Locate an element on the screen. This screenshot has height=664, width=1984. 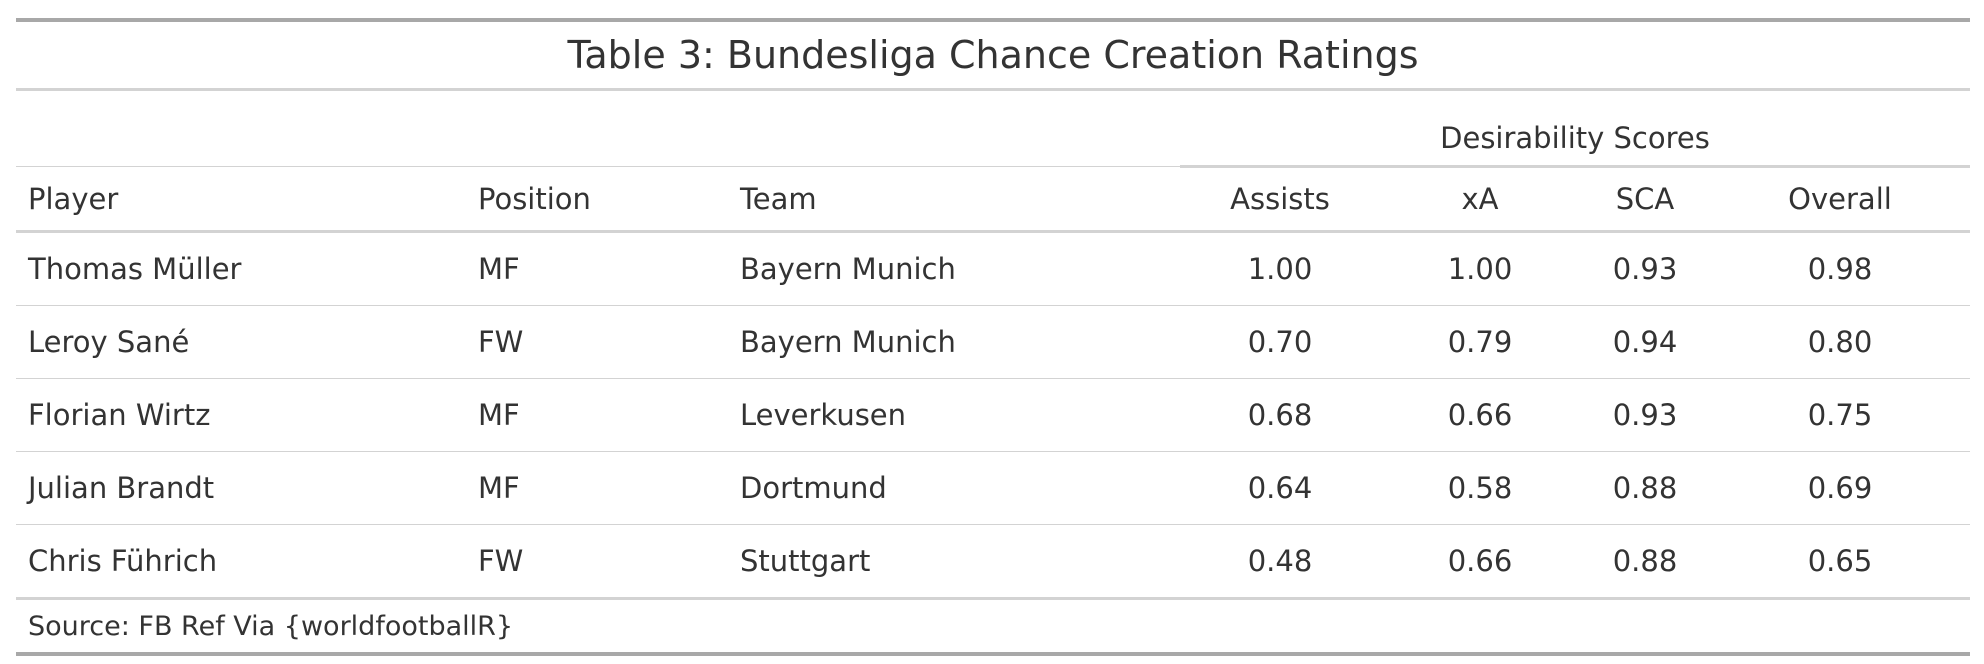
column-header-overall: Overall is located at coordinates (1840, 199).